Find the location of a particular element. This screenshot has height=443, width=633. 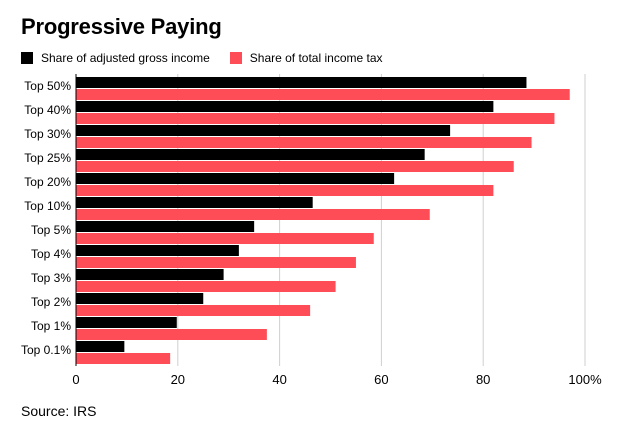

category-label: Top 5% is located at coordinates (51, 230).